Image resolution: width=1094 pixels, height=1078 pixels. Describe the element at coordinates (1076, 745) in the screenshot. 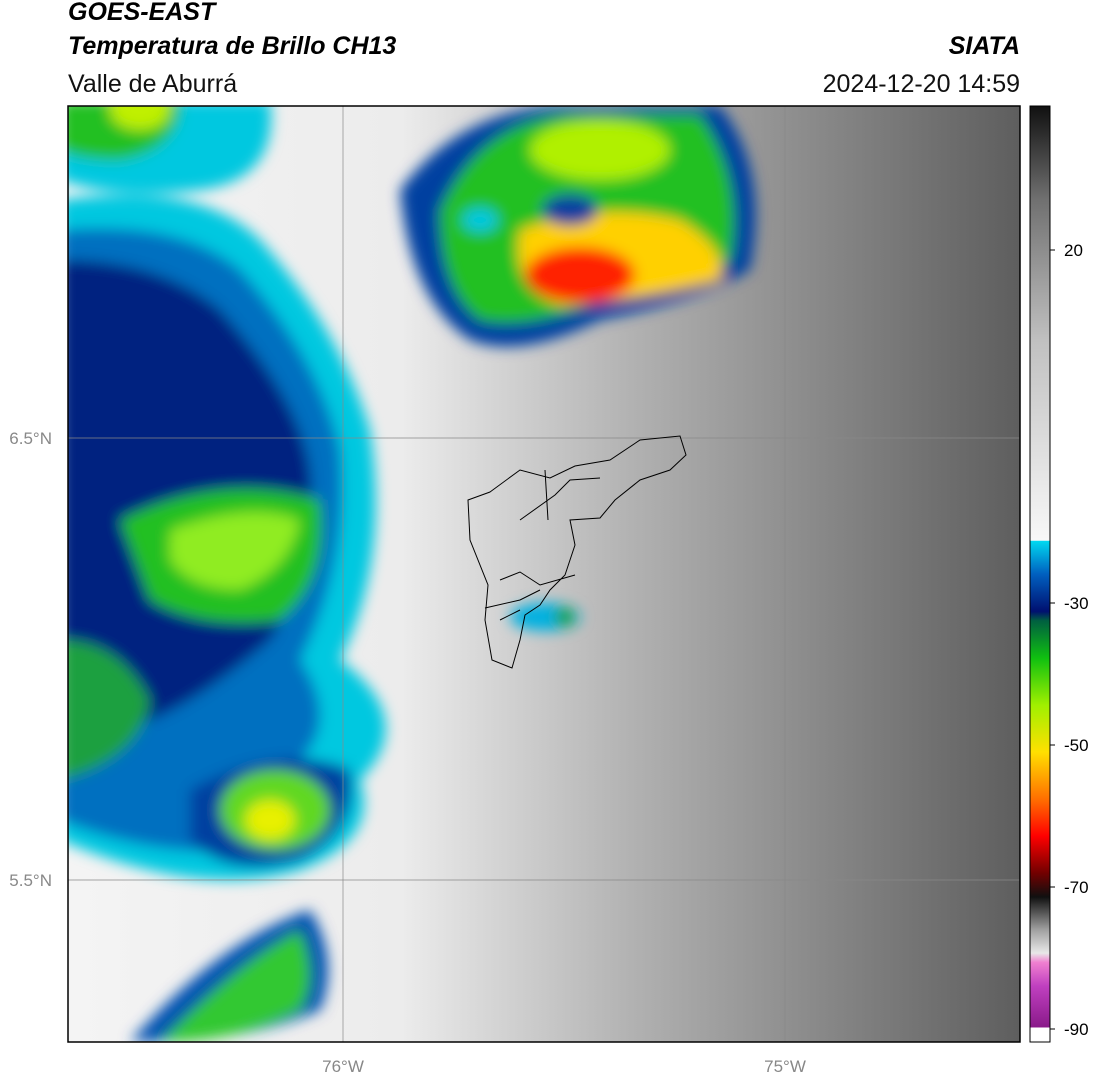

I see `colorbar-label: -50` at that location.